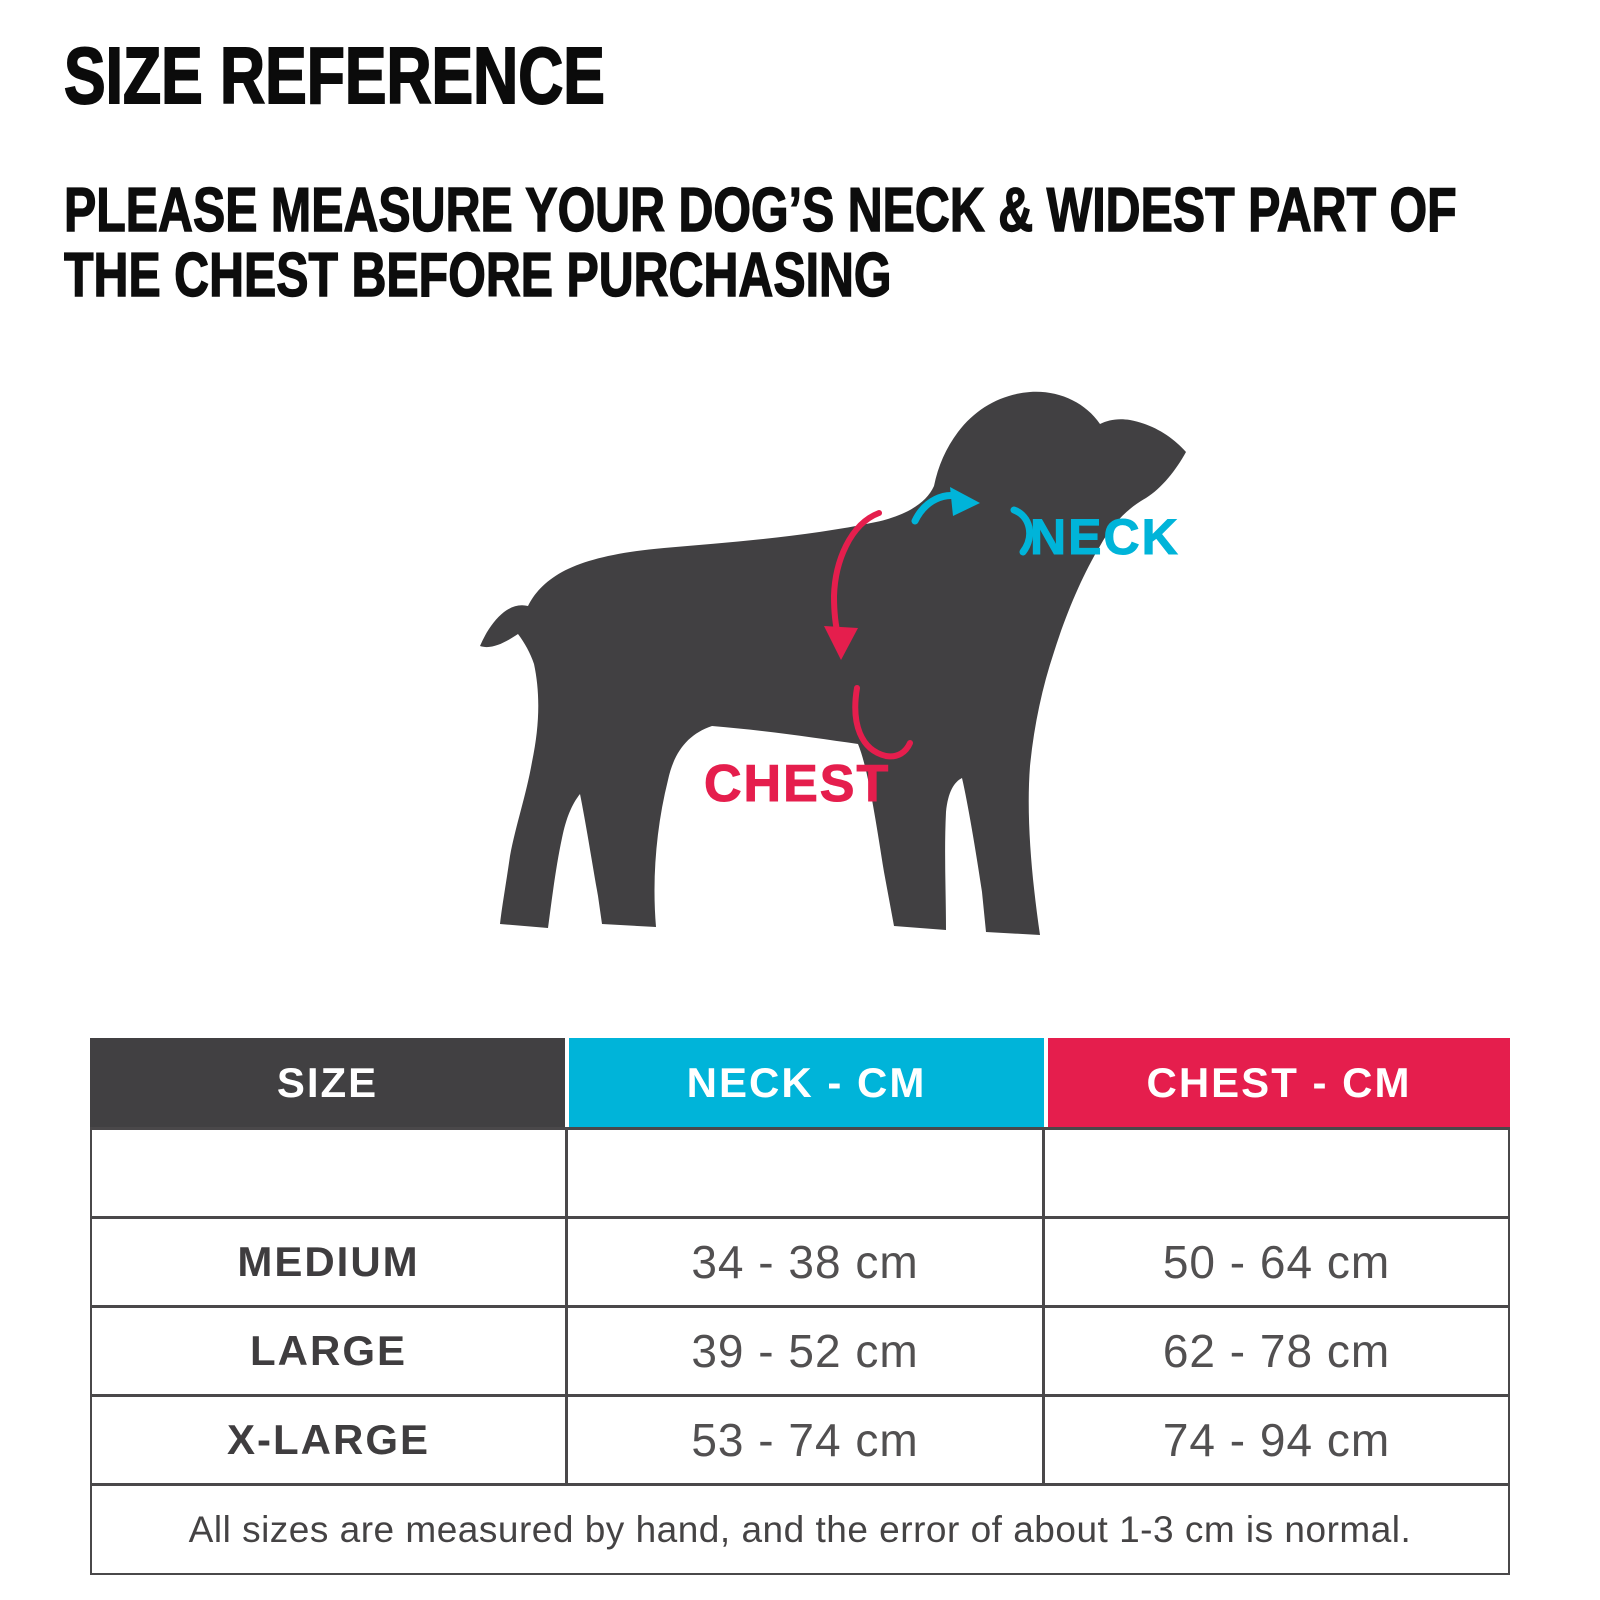  I want to click on header-neck: NECK - CM, so click(804, 1082).